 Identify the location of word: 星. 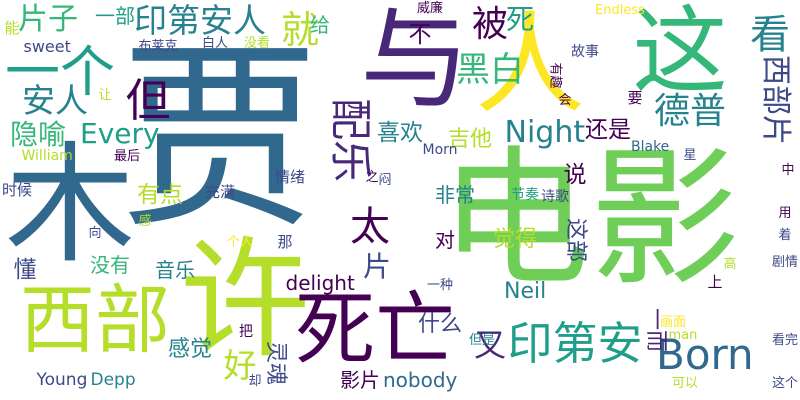
(690, 155).